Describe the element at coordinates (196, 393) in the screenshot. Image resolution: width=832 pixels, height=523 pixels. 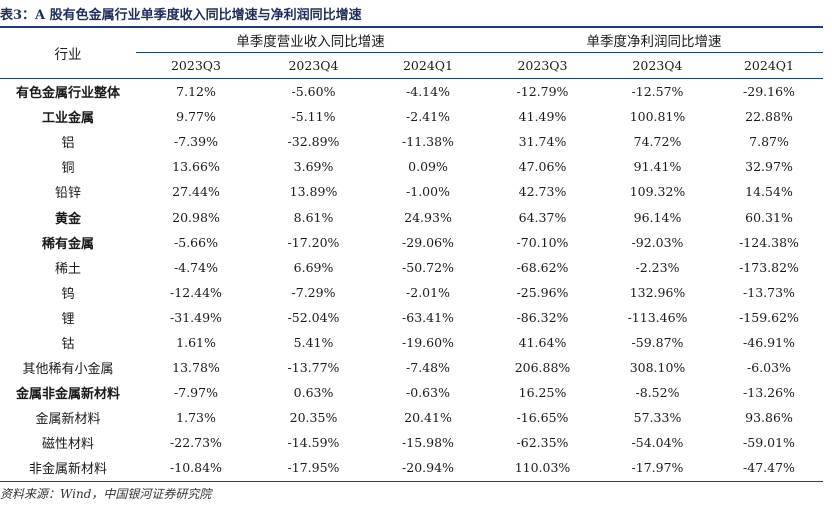
I see `table-cell: -7.97%` at that location.